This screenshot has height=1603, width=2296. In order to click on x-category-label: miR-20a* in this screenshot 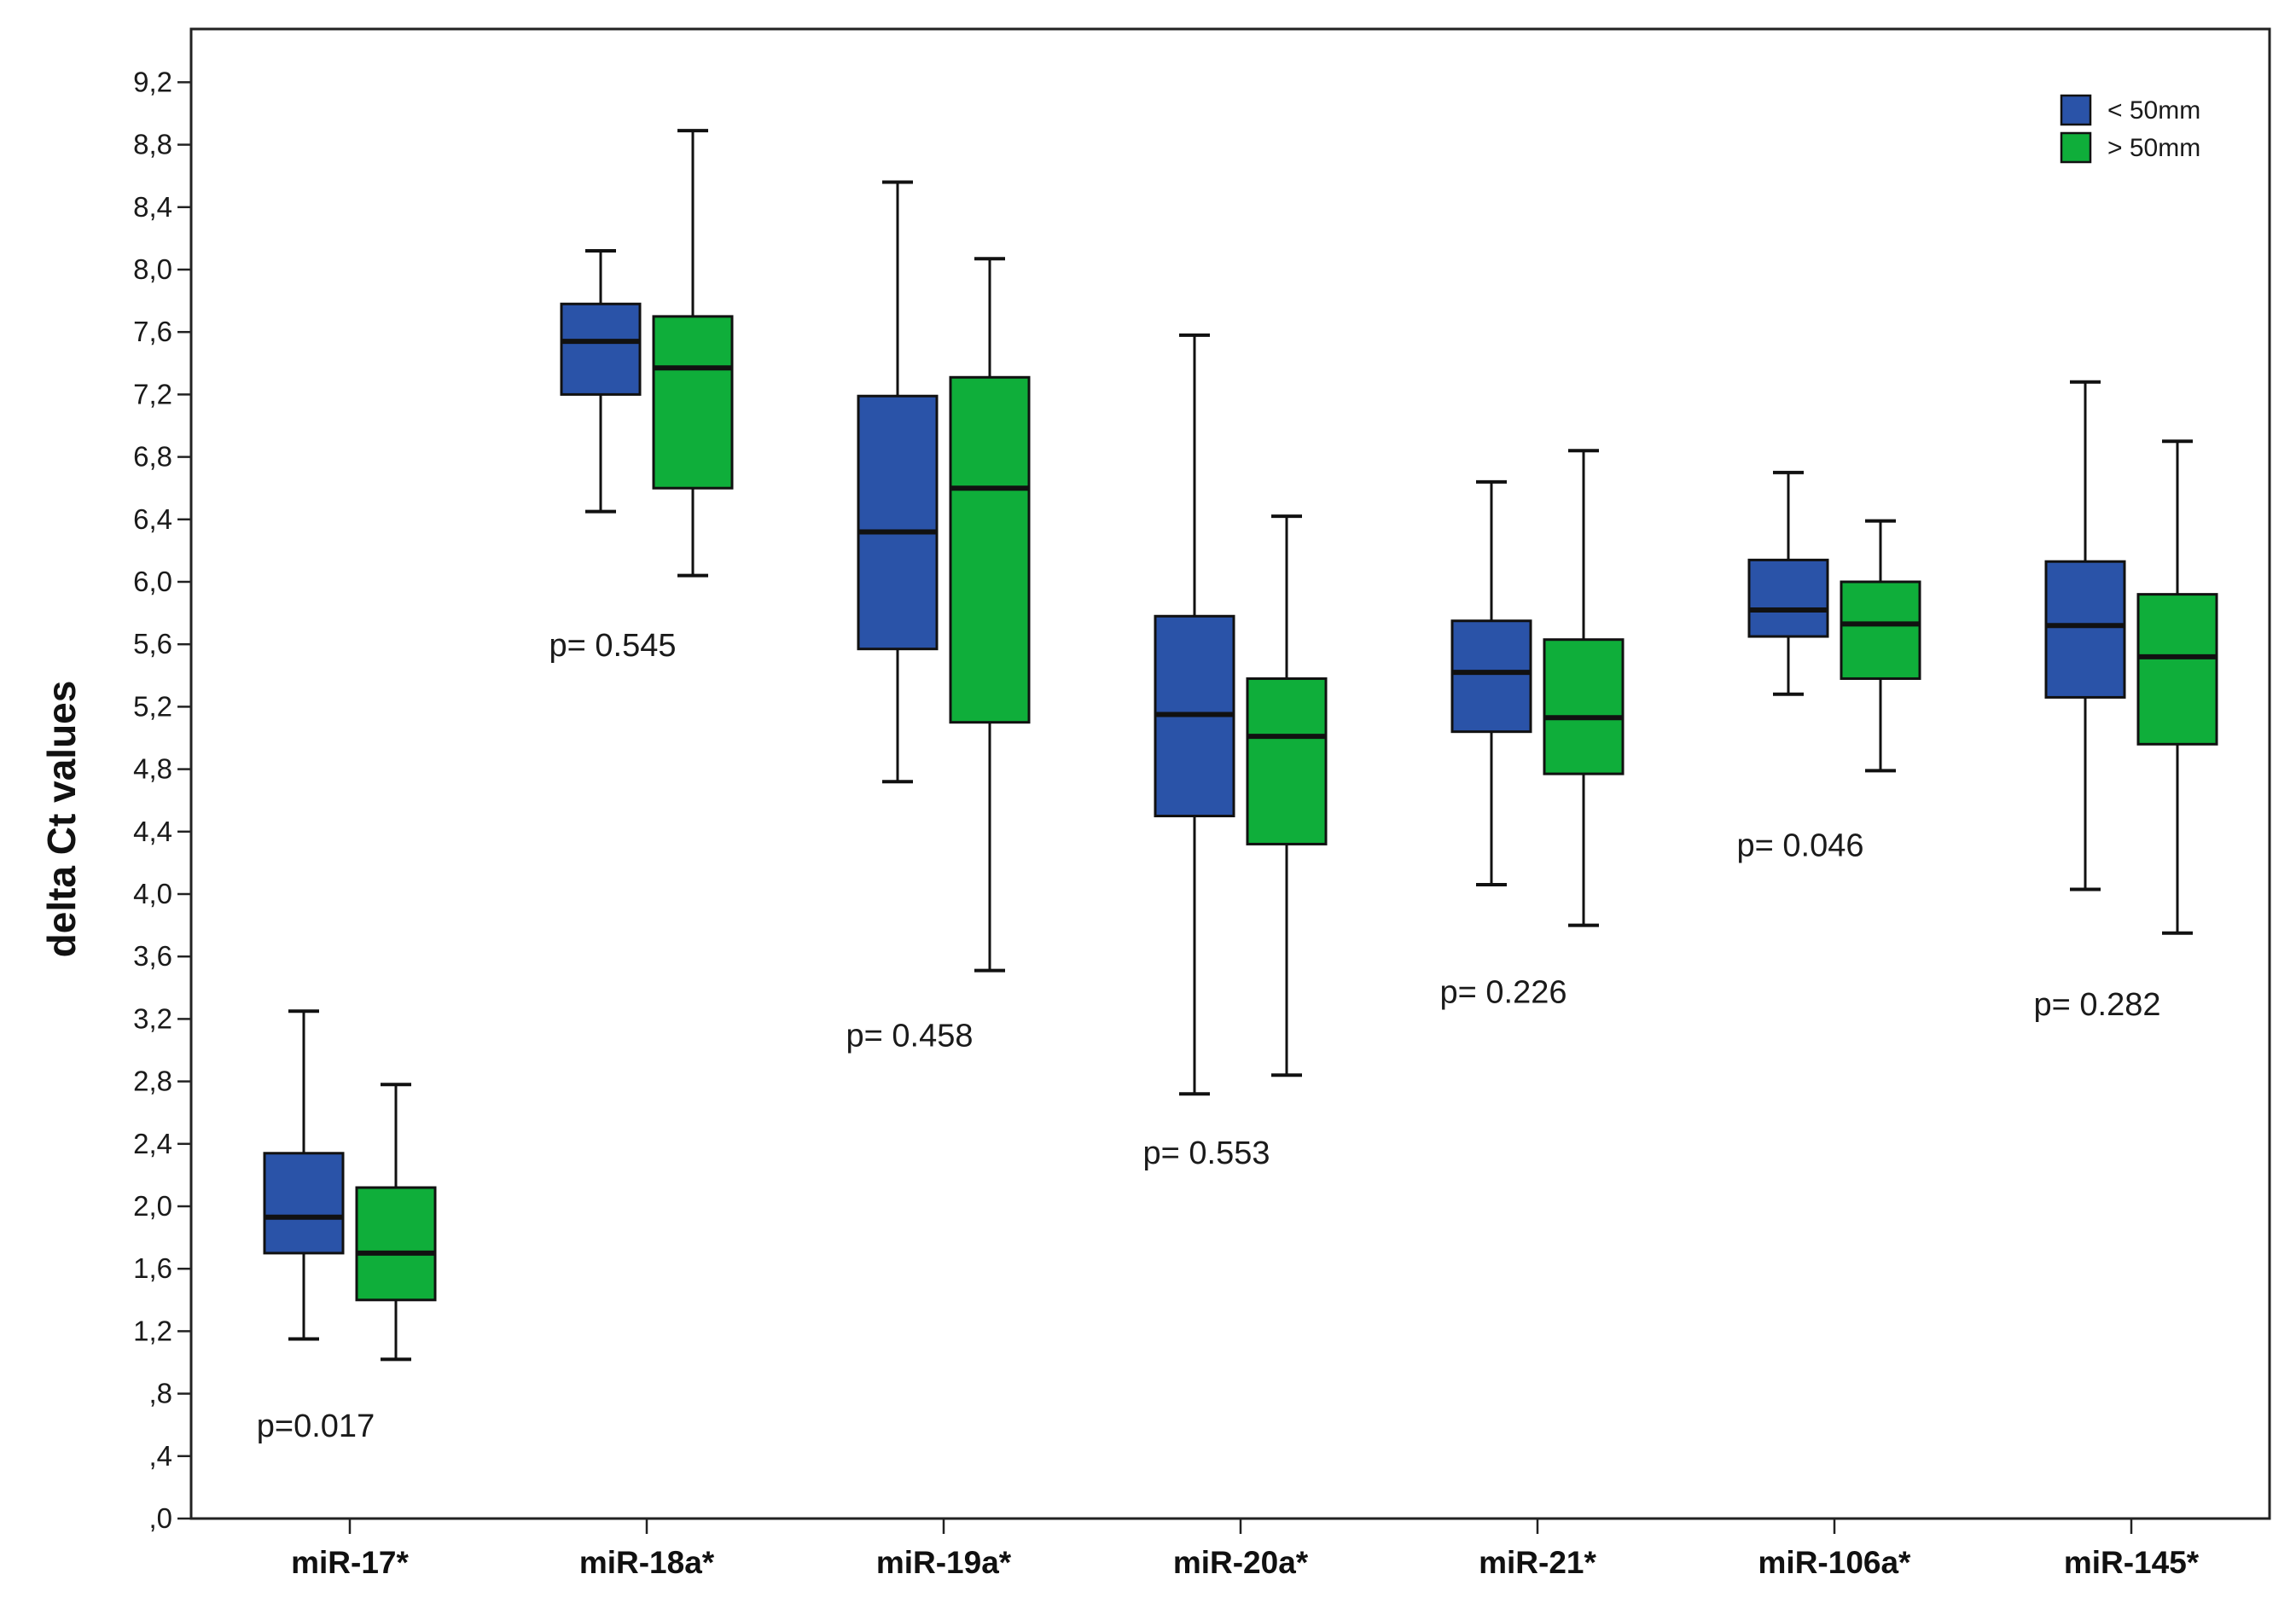, I will do `click(1241, 1562)`.